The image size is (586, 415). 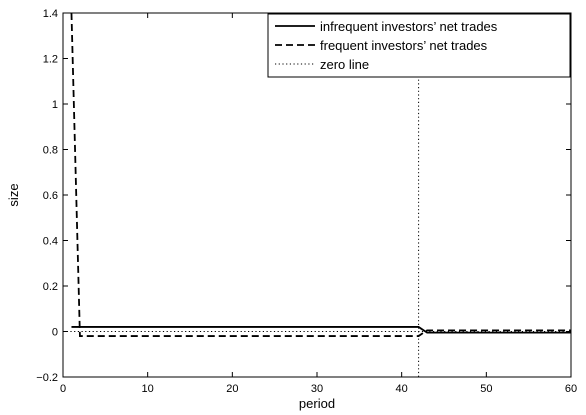 What do you see at coordinates (409, 26) in the screenshot?
I see `legend-entry-label: infrequent investors’ net trades` at bounding box center [409, 26].